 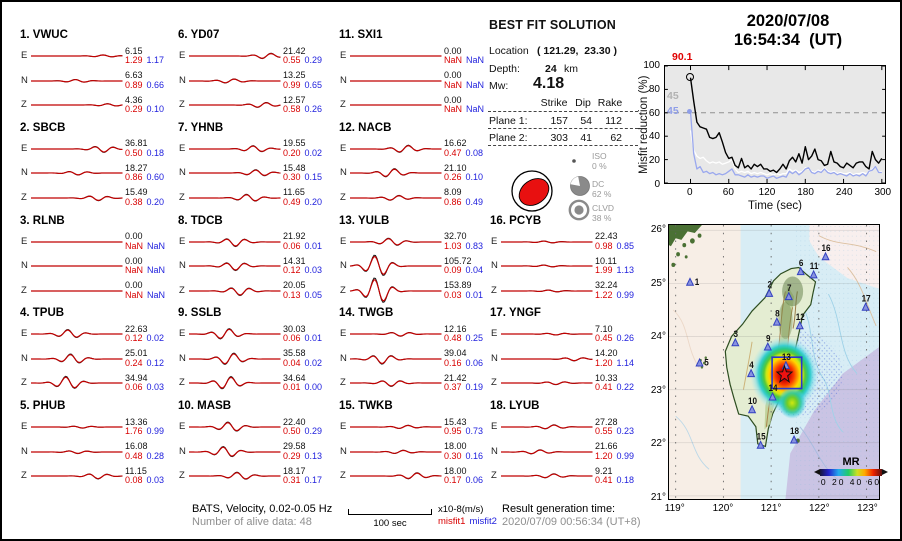 What do you see at coordinates (134, 75) in the screenshot?
I see `peak-amplitude: 6.63` at bounding box center [134, 75].